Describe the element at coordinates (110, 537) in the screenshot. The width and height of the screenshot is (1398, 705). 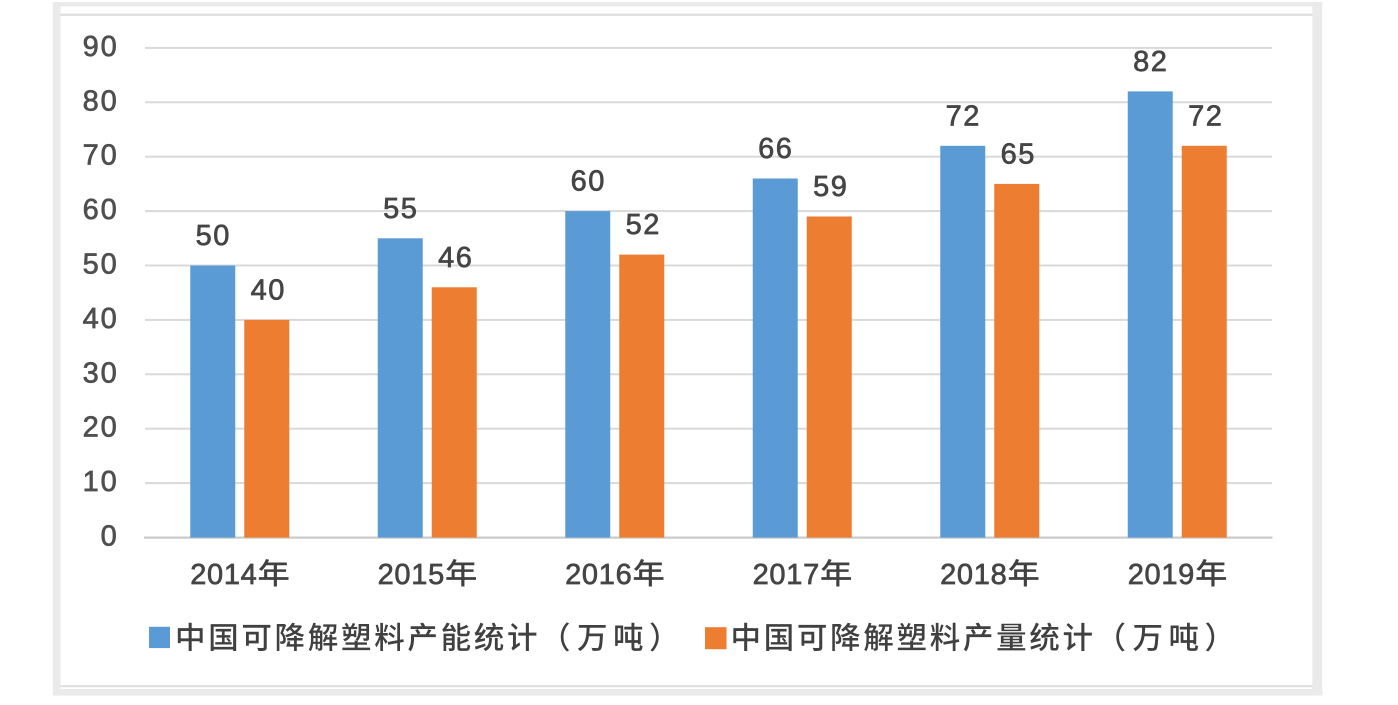
I see `svg-text: 0` at that location.